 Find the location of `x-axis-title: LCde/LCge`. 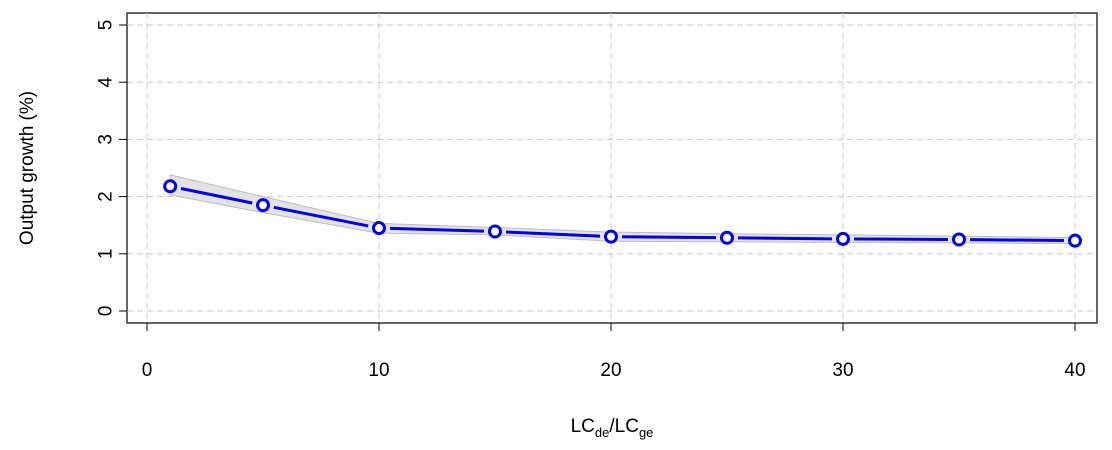

x-axis-title: LCde/LCge is located at coordinates (612, 428).